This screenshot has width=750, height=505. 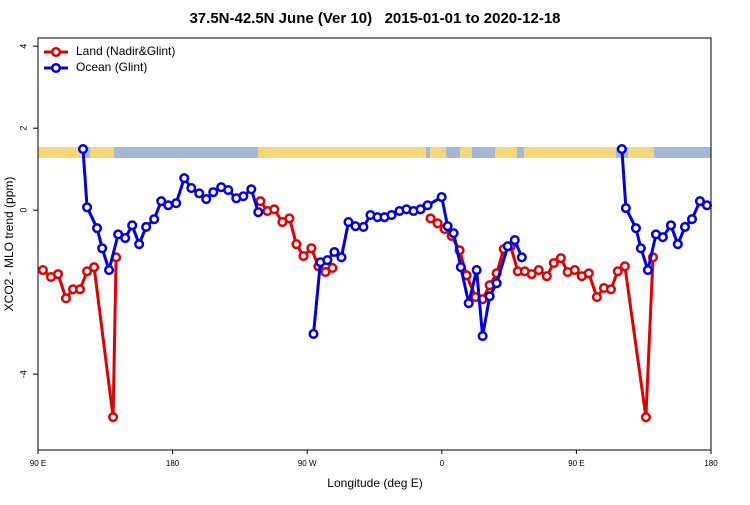 What do you see at coordinates (442, 463) in the screenshot?
I see `x-tick-label: 0` at bounding box center [442, 463].